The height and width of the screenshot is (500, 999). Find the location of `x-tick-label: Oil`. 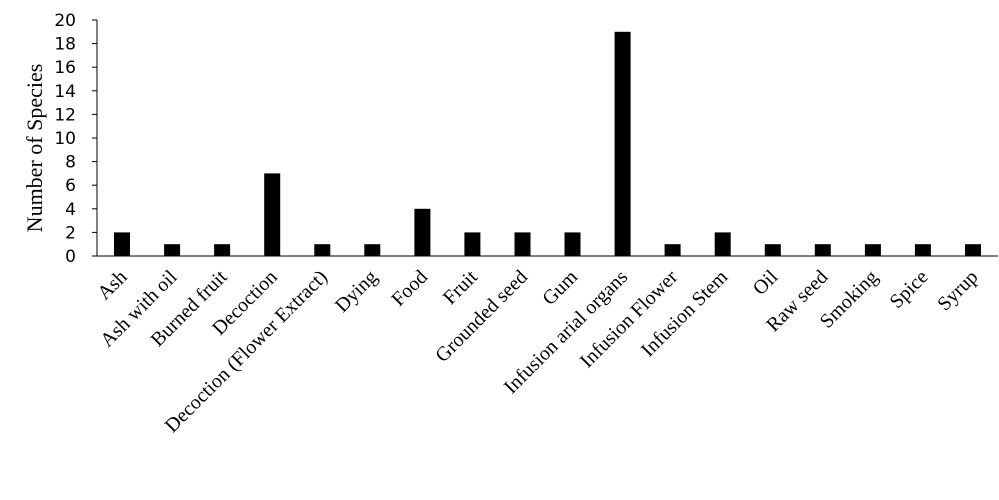

x-tick-label: Oil is located at coordinates (766, 283).